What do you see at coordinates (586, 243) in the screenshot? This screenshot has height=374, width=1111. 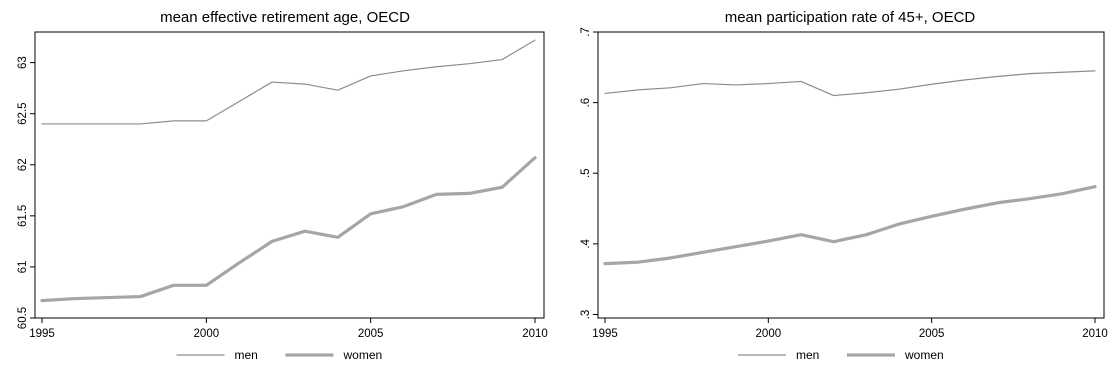 I see `y-tick-label: .4` at bounding box center [586, 243].